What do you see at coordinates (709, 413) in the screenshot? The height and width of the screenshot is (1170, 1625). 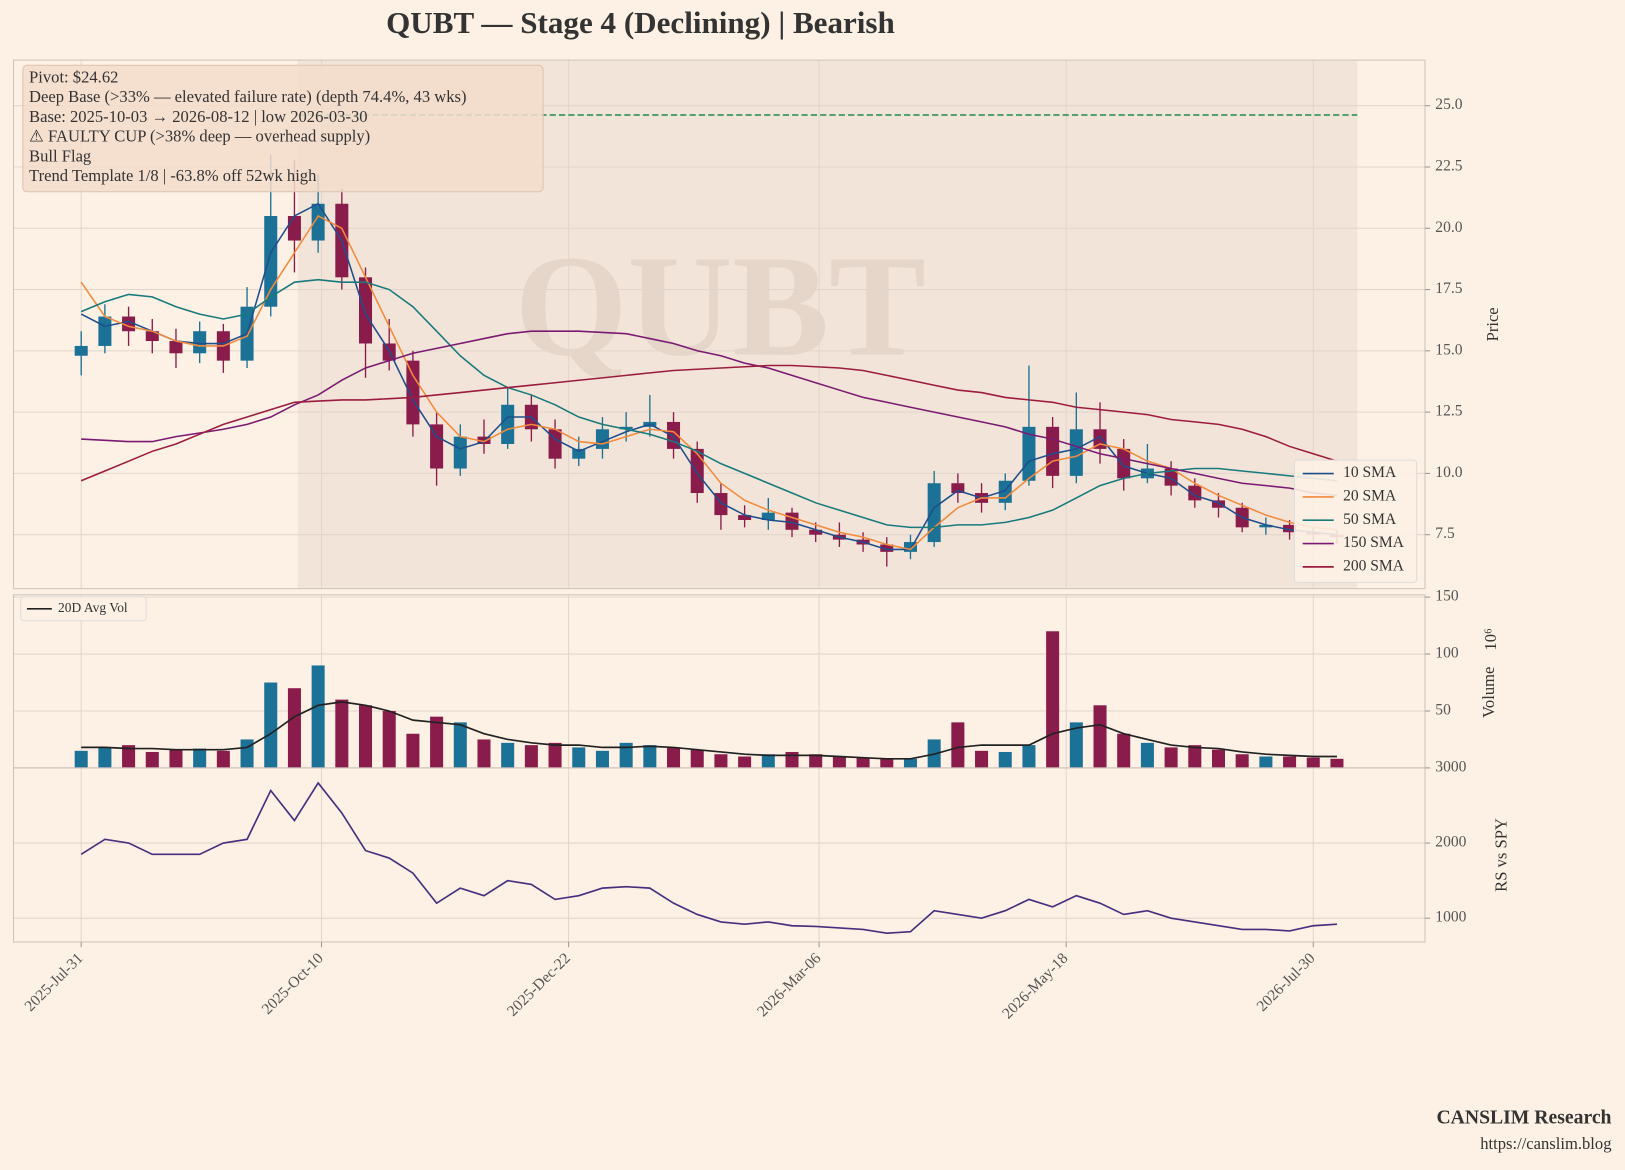 I see `sma-line` at bounding box center [709, 413].